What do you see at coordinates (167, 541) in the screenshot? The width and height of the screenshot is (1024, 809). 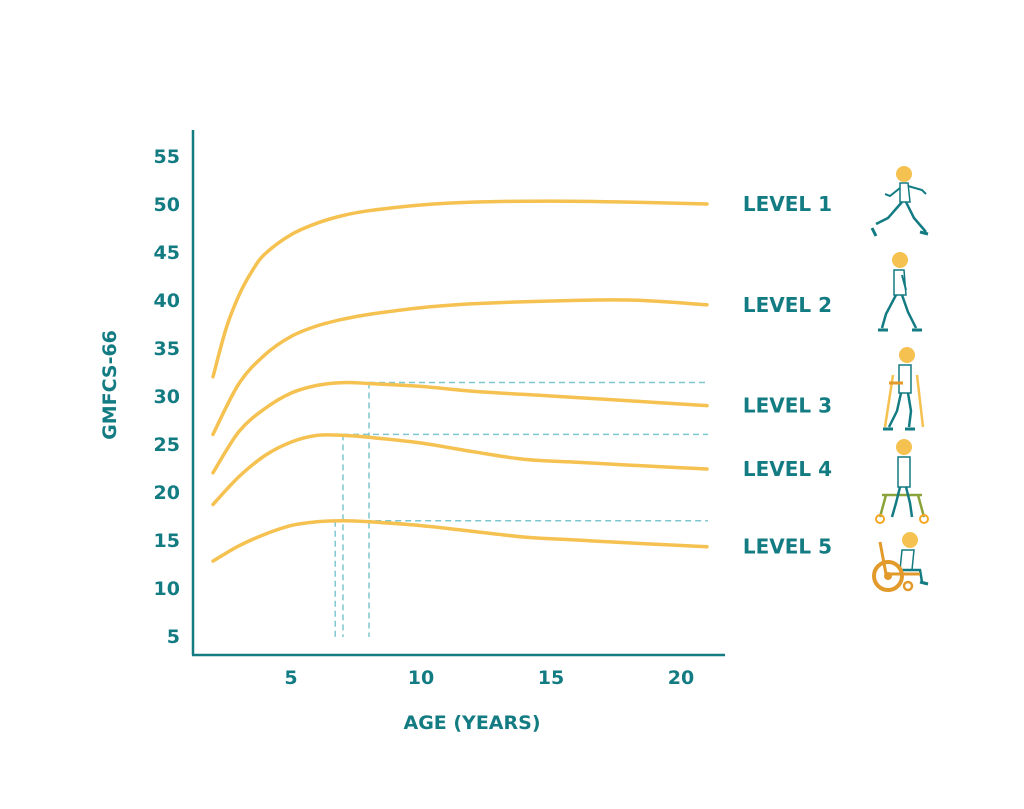 I see `y-tick-label: 15` at bounding box center [167, 541].